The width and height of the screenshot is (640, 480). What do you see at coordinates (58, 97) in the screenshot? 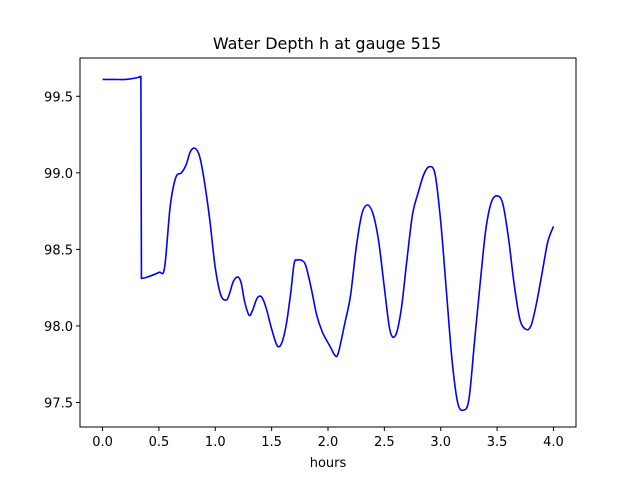
I see `y-tick-label: 99.5` at bounding box center [58, 97].